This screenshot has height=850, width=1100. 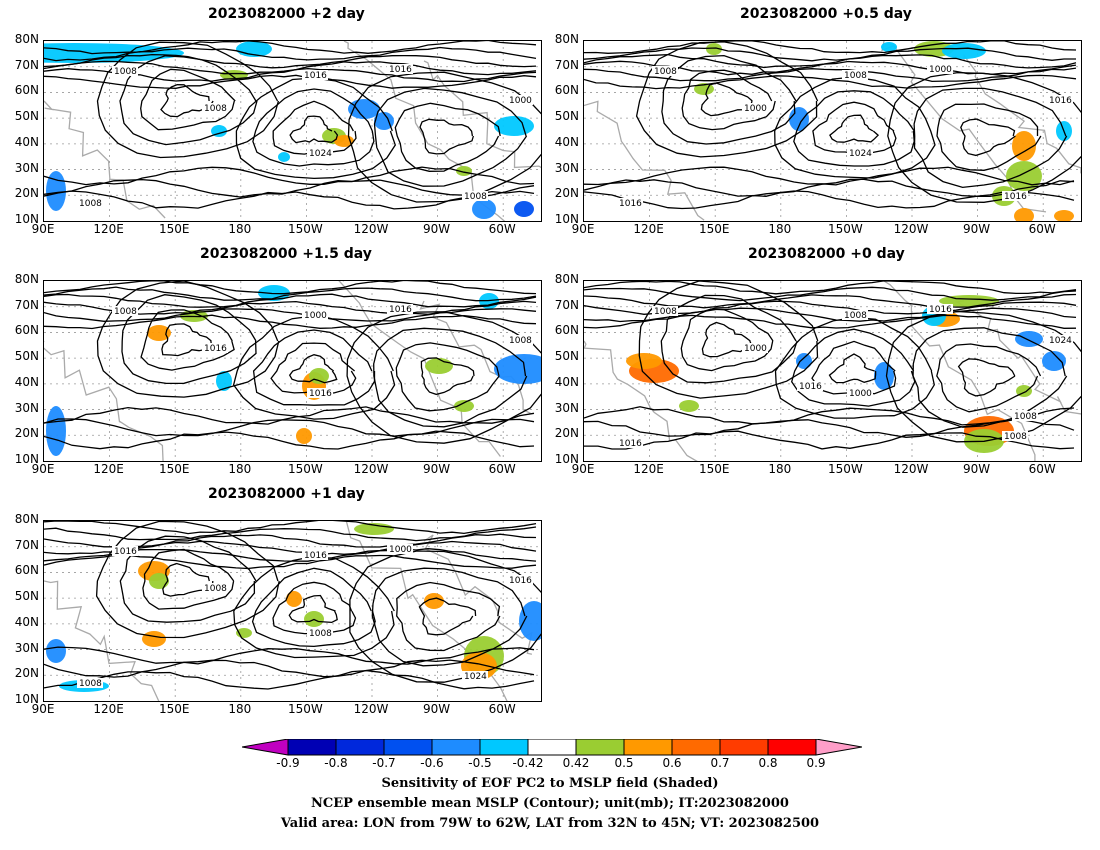 I want to click on panel-title: 2023082000 +0.5 day, so click(x=826, y=14).